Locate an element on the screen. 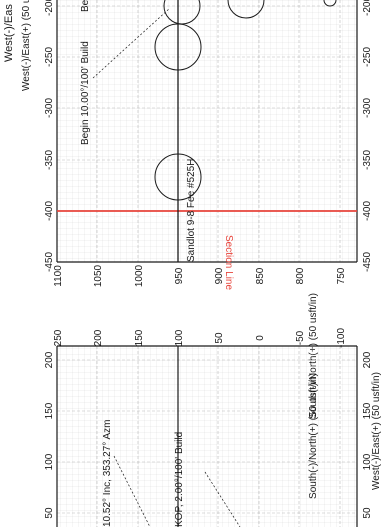 The image size is (381, 527). right-top-tick-label: -400 is located at coordinates (49, 211).